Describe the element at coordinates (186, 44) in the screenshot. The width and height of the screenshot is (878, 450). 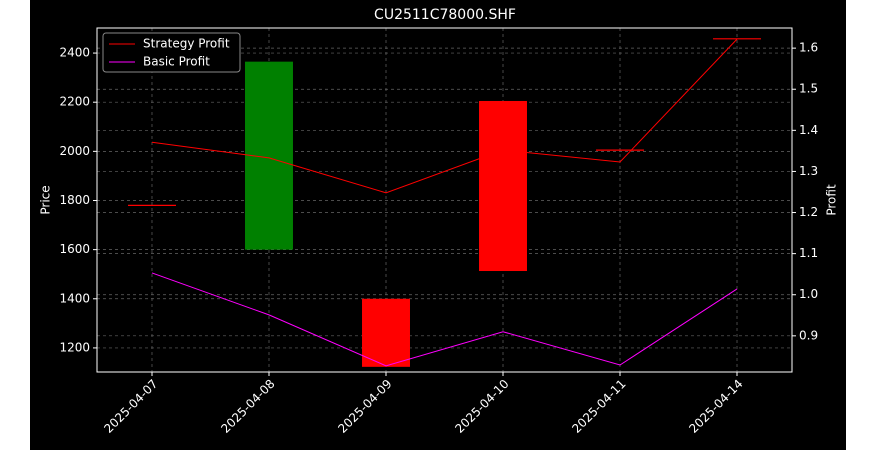
I see `legend-label: Strategy Profit` at that location.